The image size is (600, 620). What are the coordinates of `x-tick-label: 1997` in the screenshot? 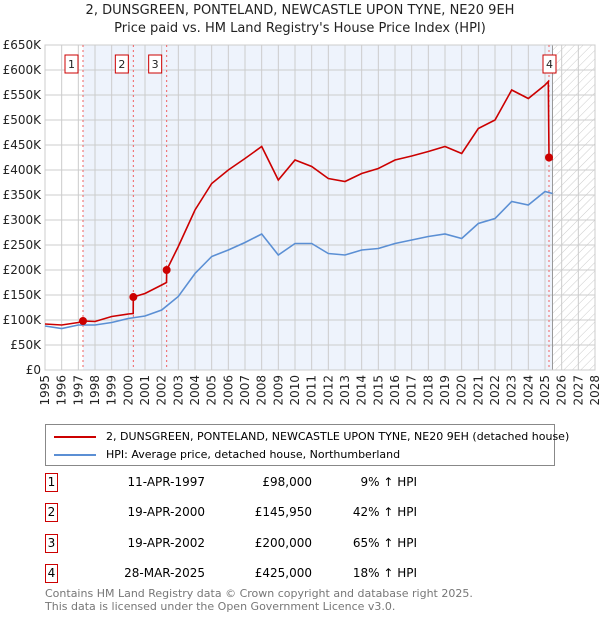 It's located at (78, 390).